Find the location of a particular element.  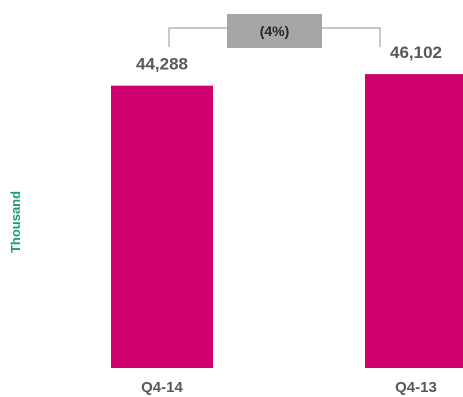

x-tick-labels: Q4-14 Q4-13 is located at coordinates (289, 387).